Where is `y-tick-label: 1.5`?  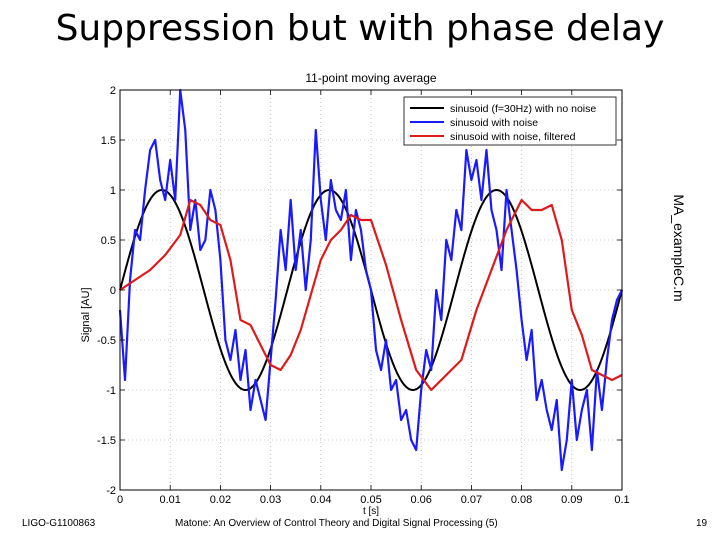
y-tick-label: 1.5 is located at coordinates (108, 141).